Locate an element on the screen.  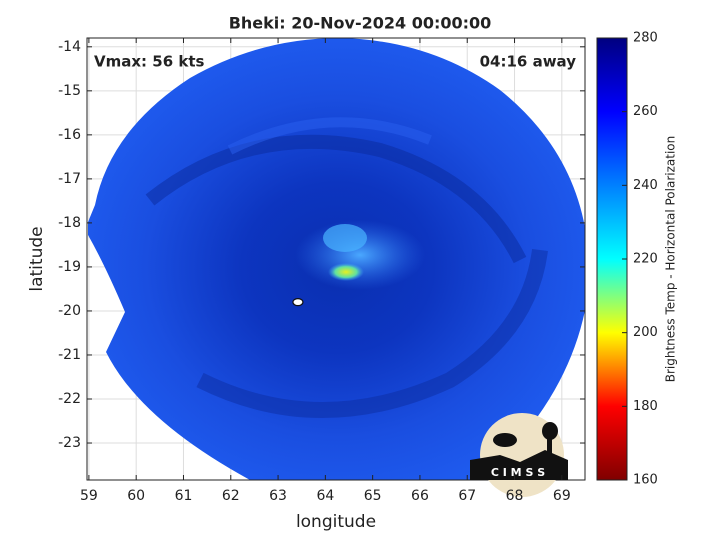
colorbar-tick-label: 220 is located at coordinates (645, 259).